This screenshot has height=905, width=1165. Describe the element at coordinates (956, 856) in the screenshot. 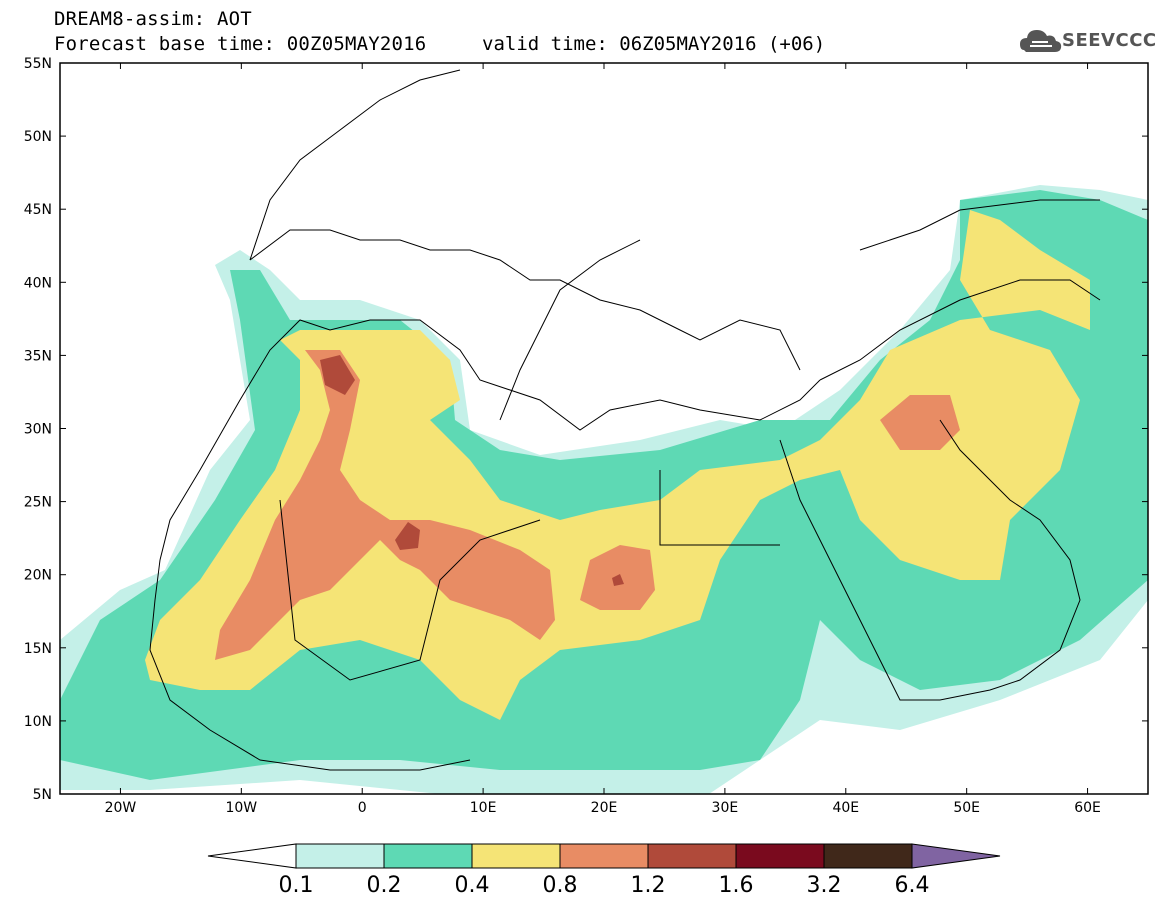

I see `colorbar-over-triangle` at that location.